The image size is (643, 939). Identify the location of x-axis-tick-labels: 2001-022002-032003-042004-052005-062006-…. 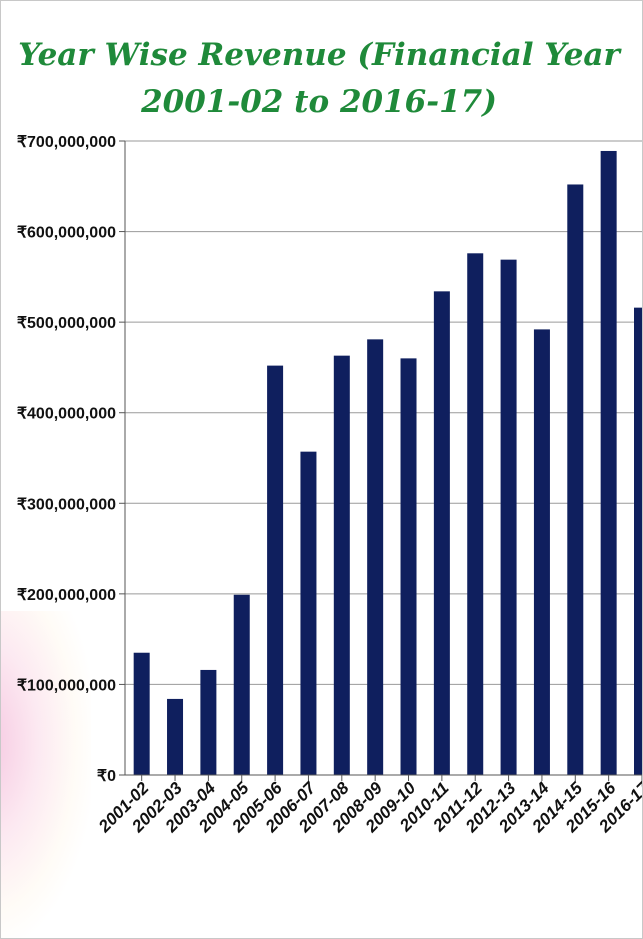
(368, 806).